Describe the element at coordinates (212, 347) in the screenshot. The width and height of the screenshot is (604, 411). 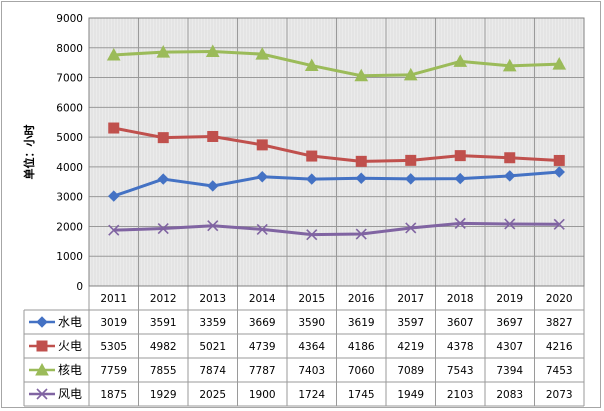
I see `table-cell: 5021` at that location.